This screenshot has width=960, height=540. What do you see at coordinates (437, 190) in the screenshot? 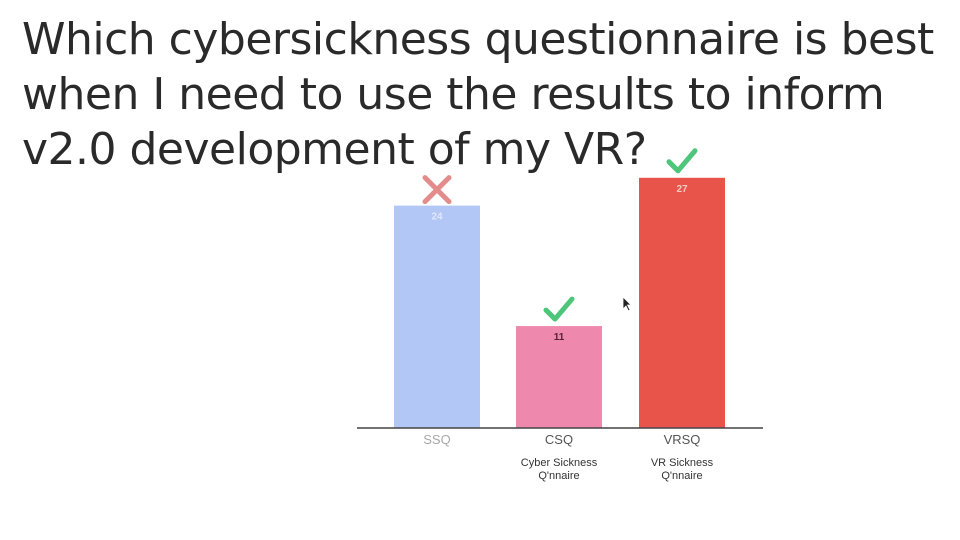
I see `cross-mark-icon` at bounding box center [437, 190].